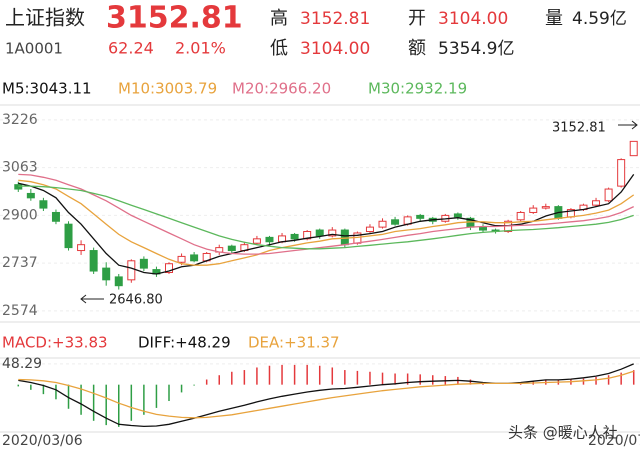 The image size is (640, 454). I want to click on high: 3152.81, so click(335, 19).